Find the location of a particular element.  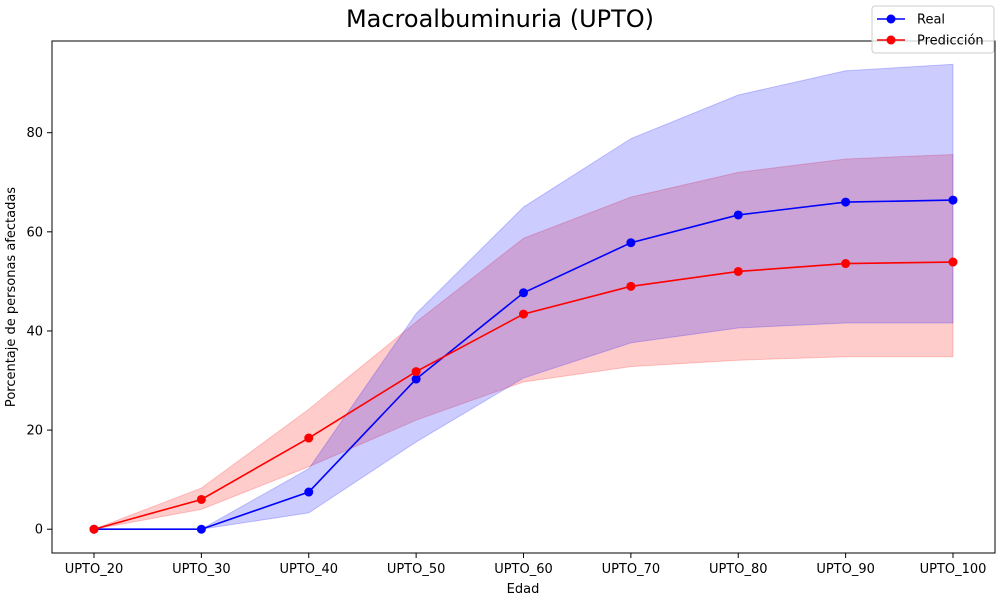

x-tick-label: UPTO_30 is located at coordinates (201, 569).